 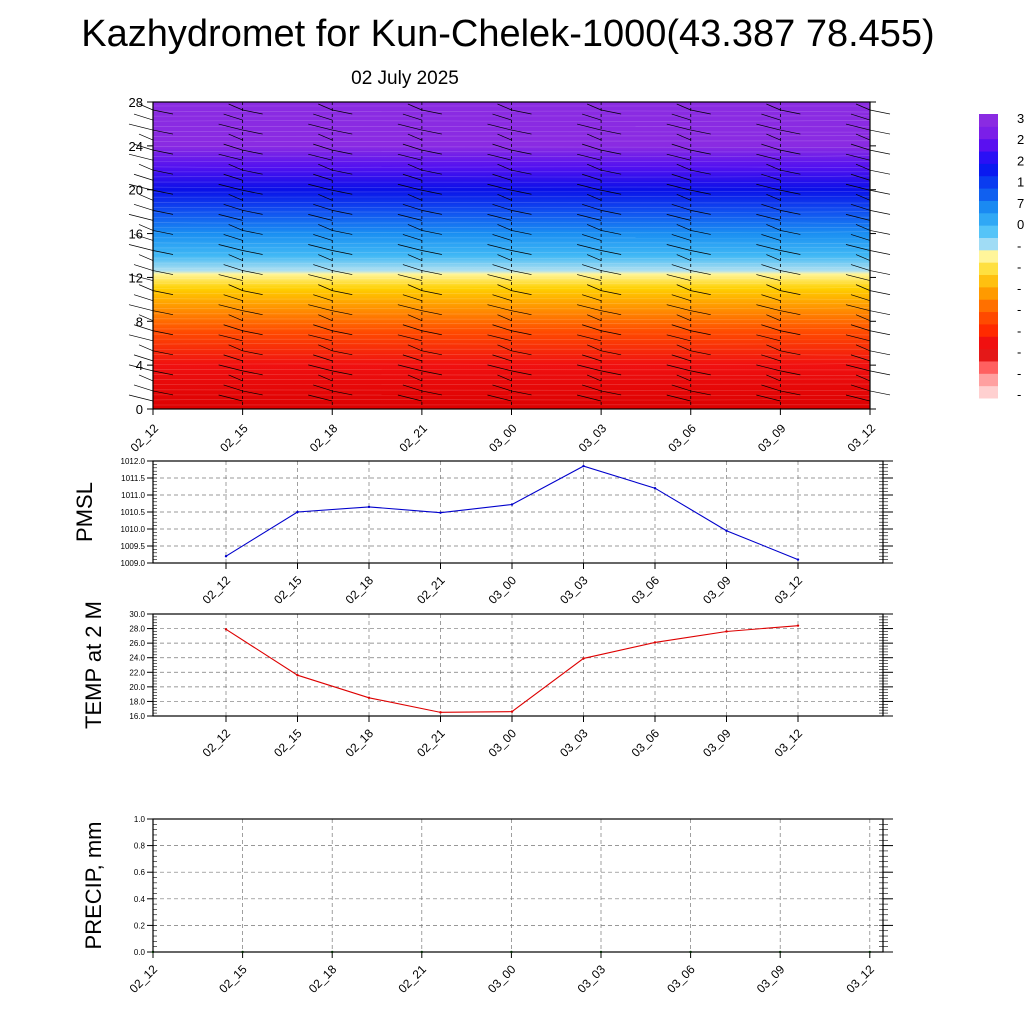 What do you see at coordinates (133, 512) in the screenshot?
I see `y-tick-label: 1010.5` at bounding box center [133, 512].